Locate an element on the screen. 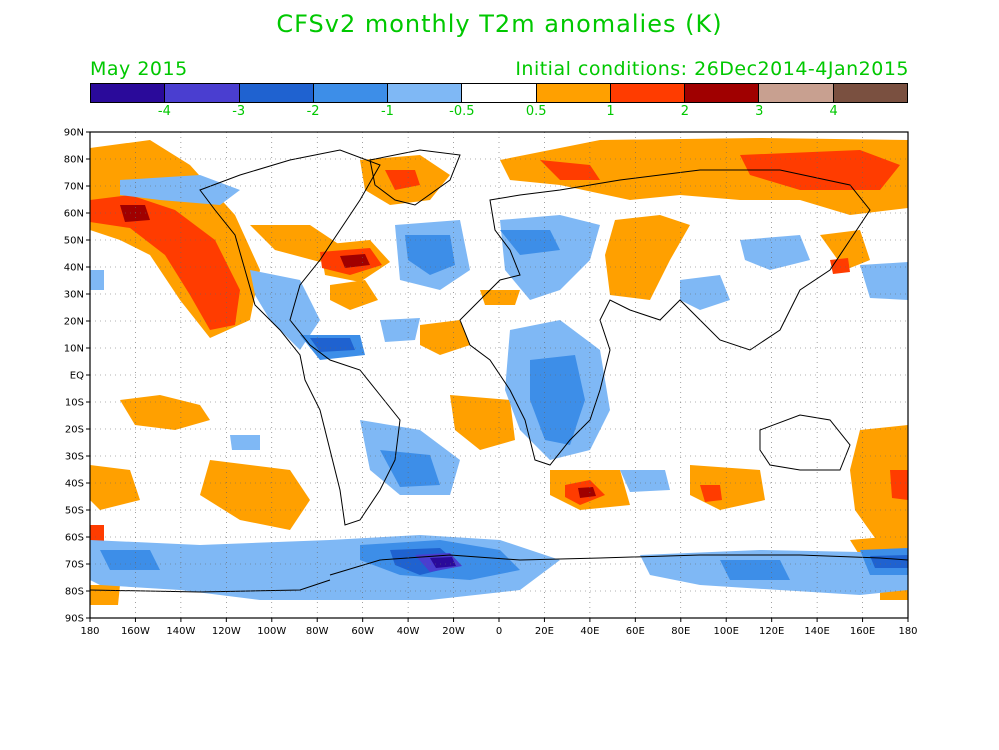  lat-tick-label: 90S is located at coordinates (74, 619).